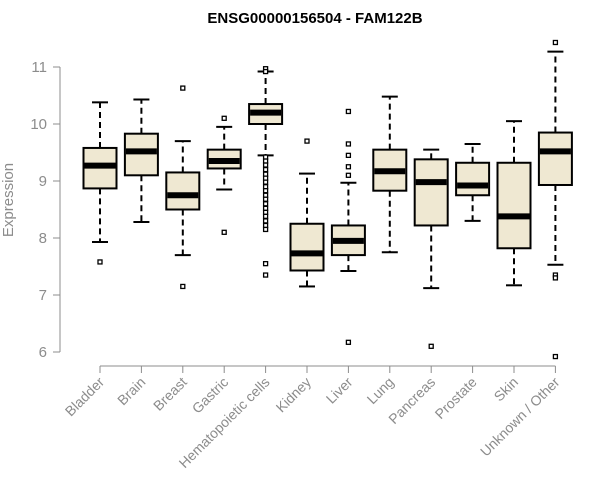 The height and width of the screenshot is (500, 600). Describe the element at coordinates (43, 238) in the screenshot. I see `y-tick-label: 8` at that location.